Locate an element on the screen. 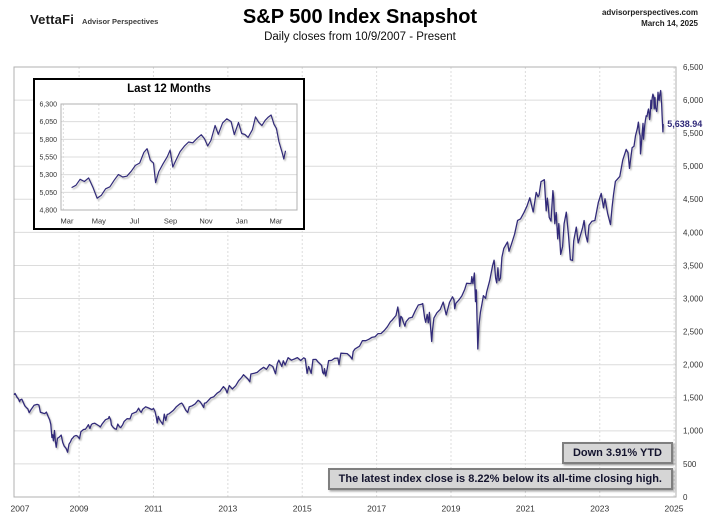 Image resolution: width=720 pixels, height=523 pixels. source-site: advisorperspectives.com is located at coordinates (649, 12).